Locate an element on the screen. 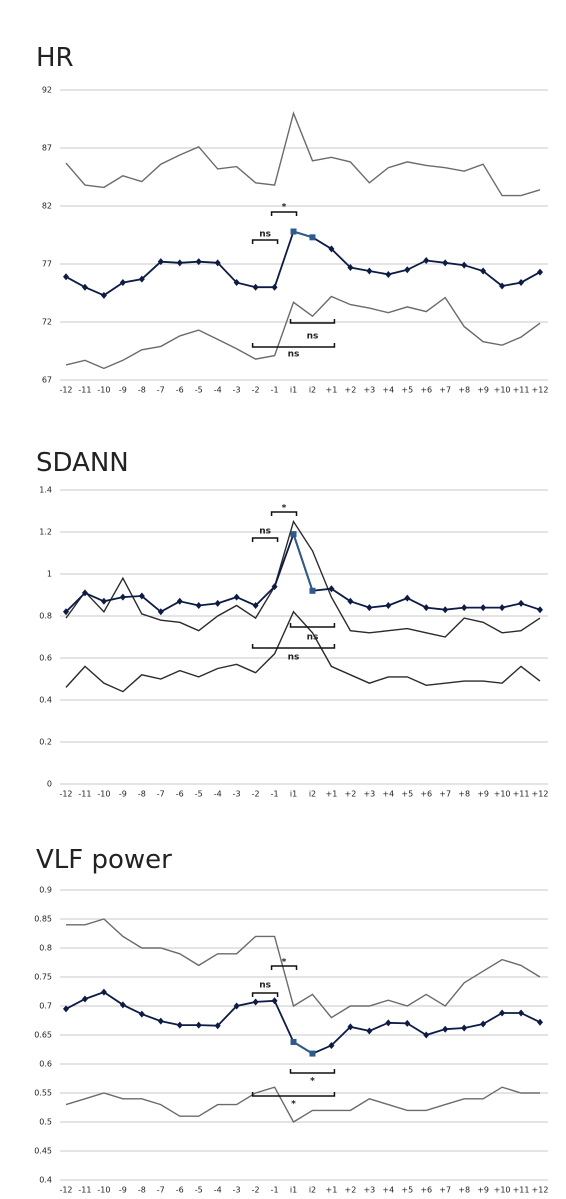 The height and width of the screenshot is (1199, 566). y-tick-label: 87 is located at coordinates (47, 148).